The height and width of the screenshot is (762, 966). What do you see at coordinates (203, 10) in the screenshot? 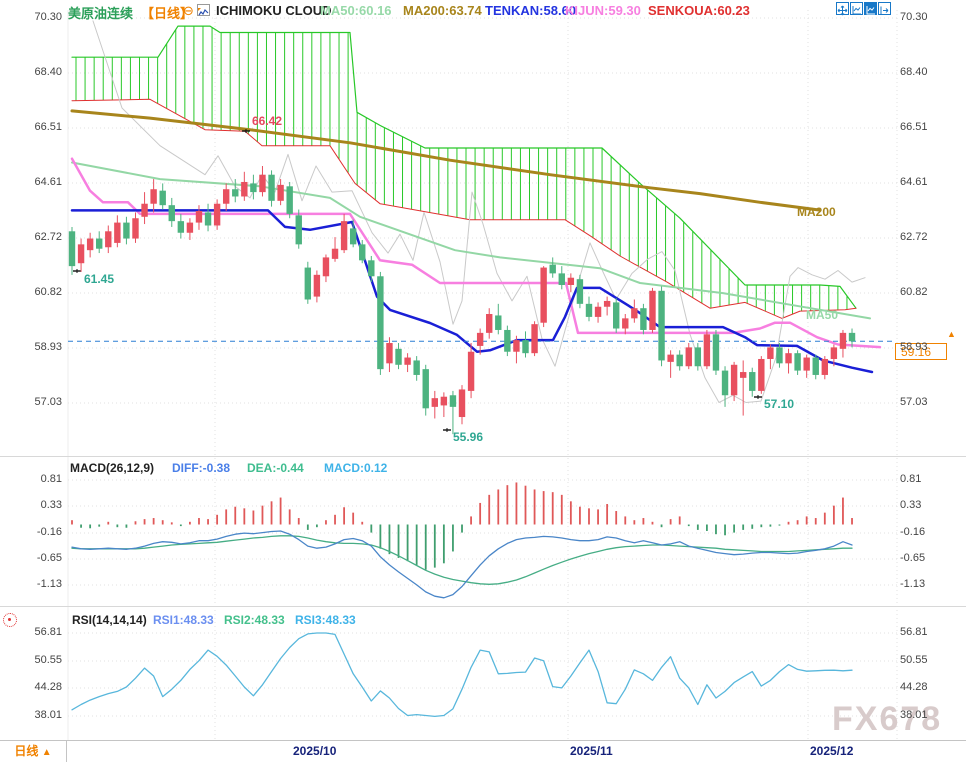
I see `chart-type-icon` at bounding box center [203, 10].